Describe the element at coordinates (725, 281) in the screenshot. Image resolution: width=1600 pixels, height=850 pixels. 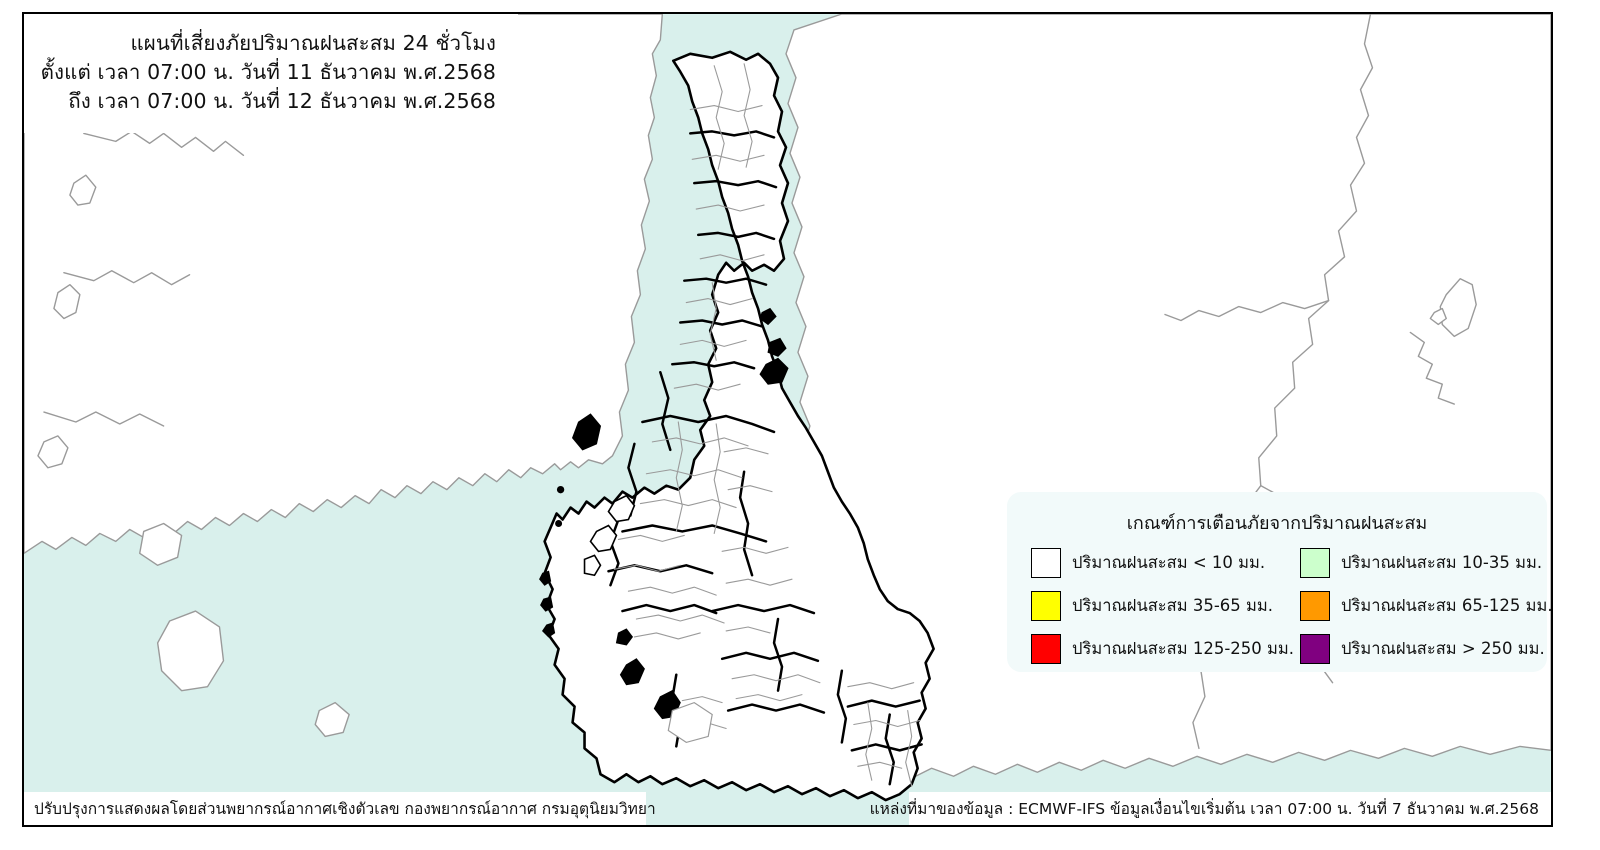
I see `province-border-chumphon-north` at that location.